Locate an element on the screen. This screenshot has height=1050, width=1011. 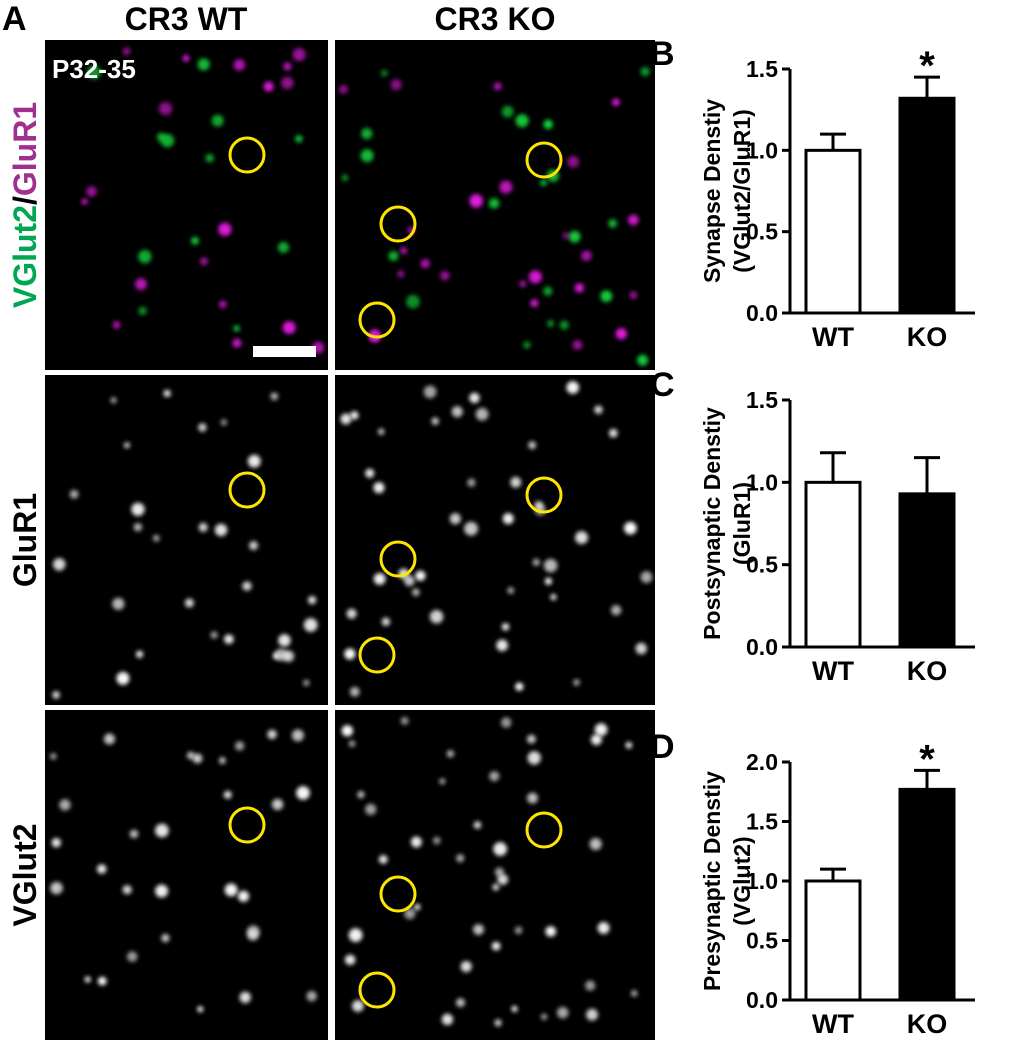
panel-label: C is located at coordinates (662, 385).